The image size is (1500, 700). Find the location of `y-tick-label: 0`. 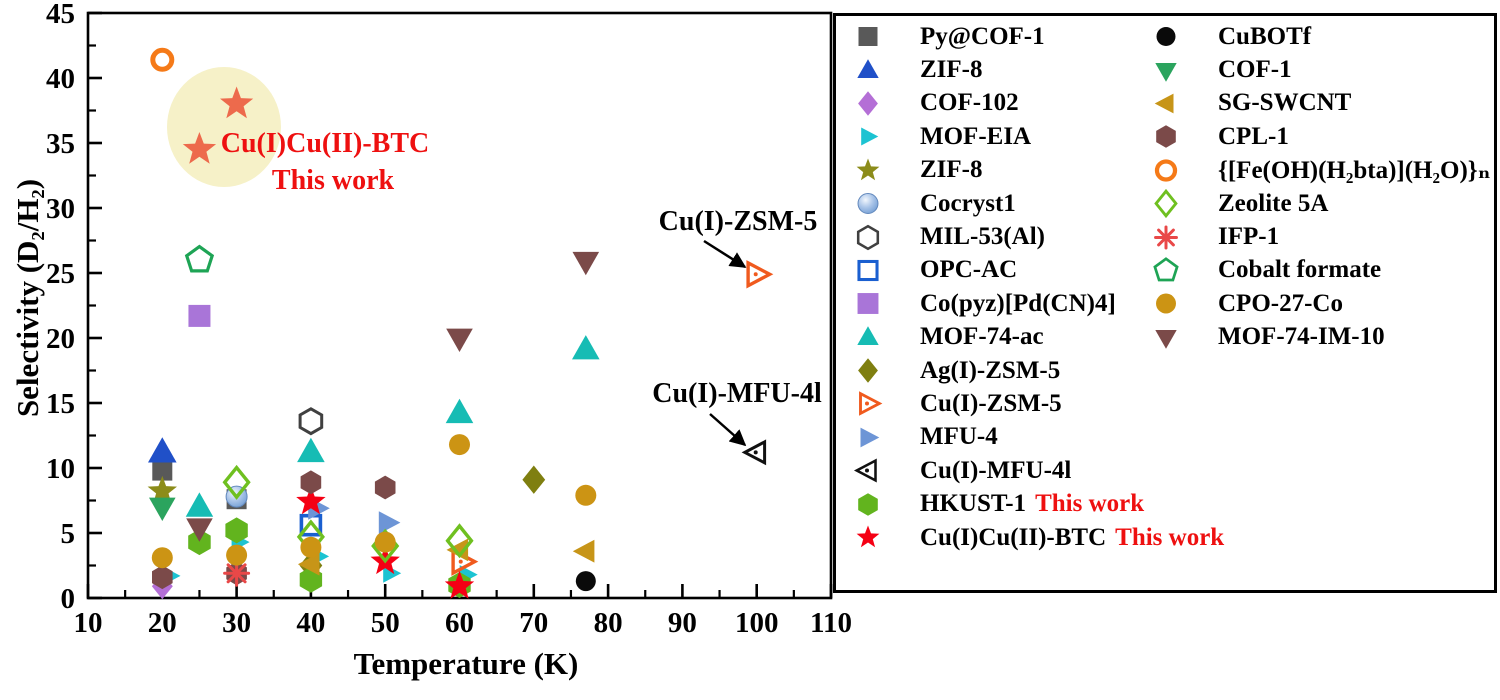

y-tick-label: 0 is located at coordinates (68, 599).